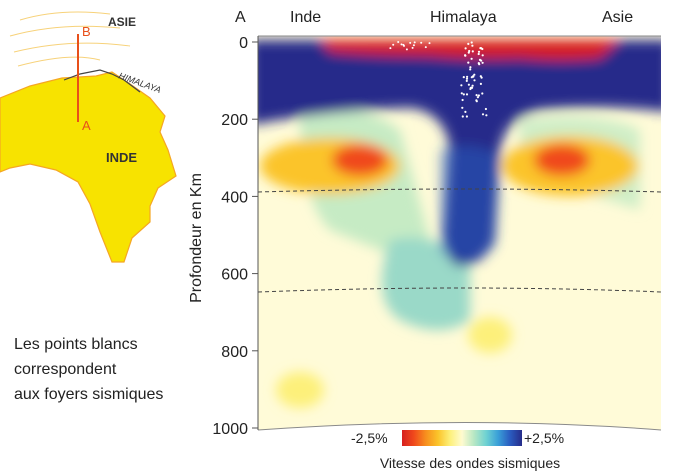 The image size is (681, 472). What do you see at coordinates (240, 17) in the screenshot?
I see `section-label-a: A` at bounding box center [240, 17].